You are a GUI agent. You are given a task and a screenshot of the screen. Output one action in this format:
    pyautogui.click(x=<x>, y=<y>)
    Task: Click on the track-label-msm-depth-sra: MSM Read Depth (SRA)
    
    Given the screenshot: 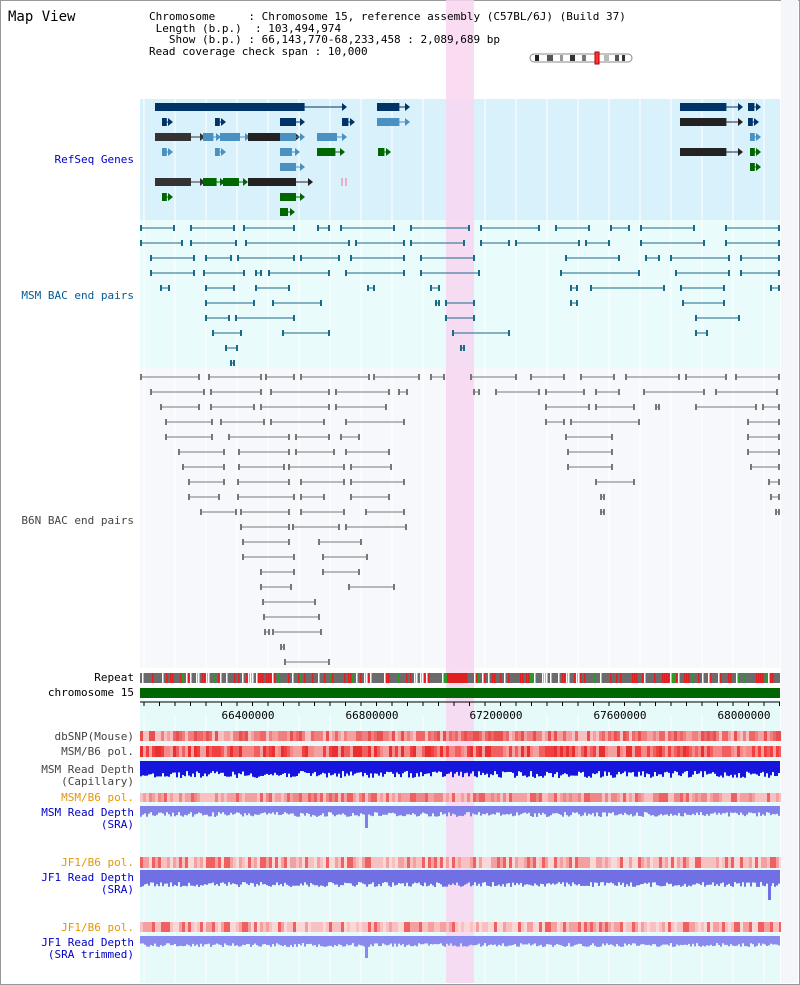 What is the action you would take?
    pyautogui.click(x=67, y=819)
    